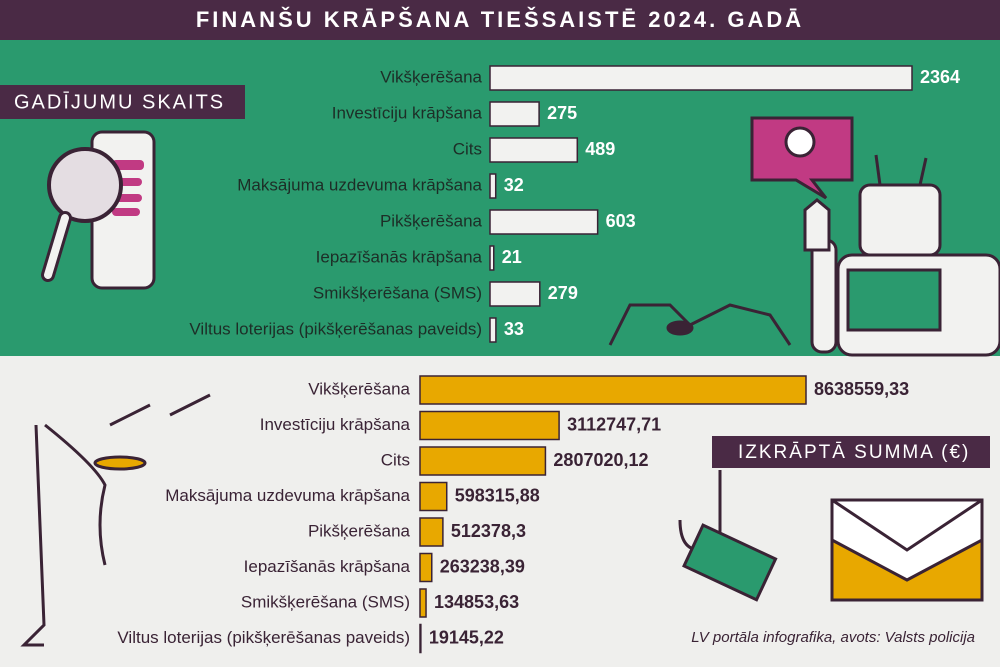  I want to click on section-title: GADĪJUMU SKAITS, so click(119, 101).